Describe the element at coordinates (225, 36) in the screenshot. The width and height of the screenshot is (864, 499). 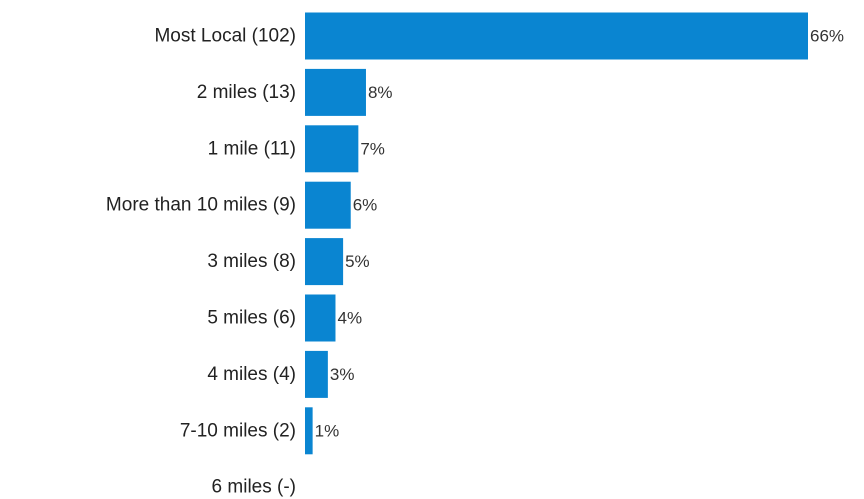
I see `category-label-most-local-102: Most Local (102)` at that location.